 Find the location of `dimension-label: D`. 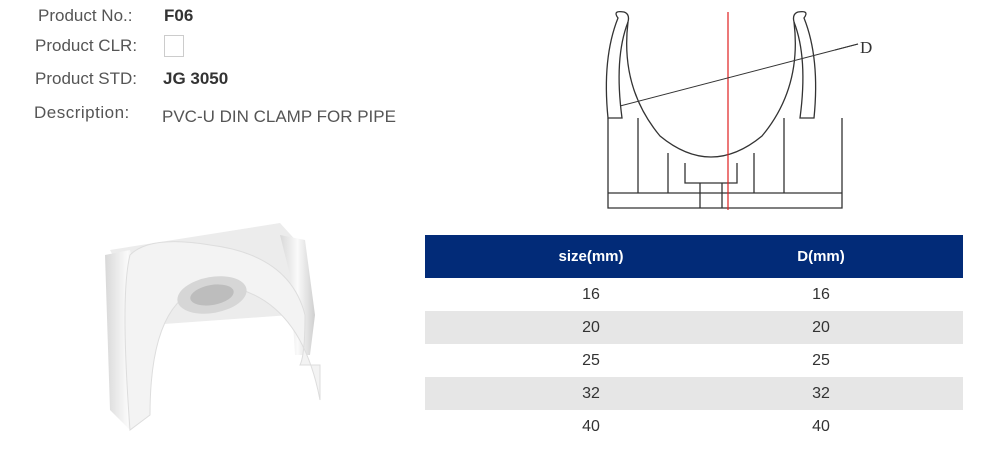

dimension-label: D is located at coordinates (866, 47).